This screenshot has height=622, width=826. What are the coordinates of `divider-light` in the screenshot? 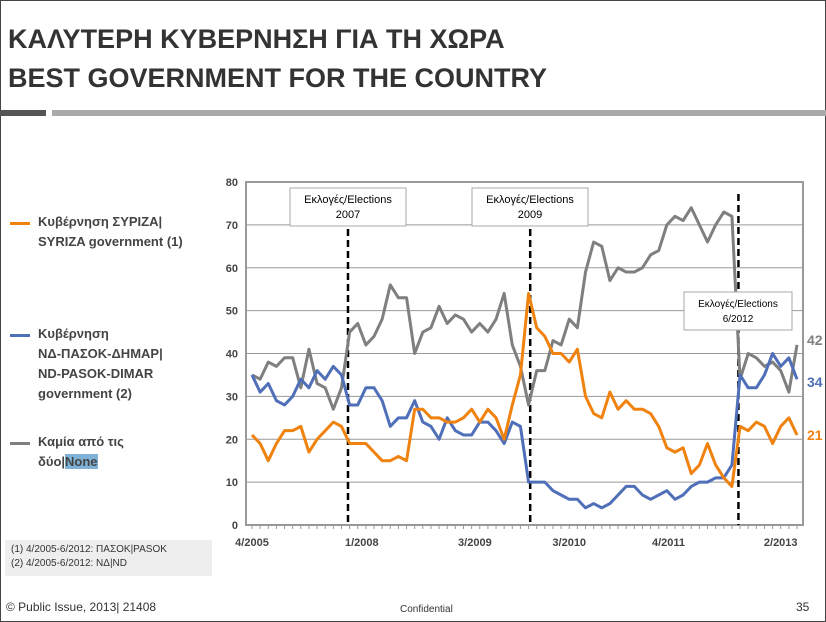 It's located at (439, 113).